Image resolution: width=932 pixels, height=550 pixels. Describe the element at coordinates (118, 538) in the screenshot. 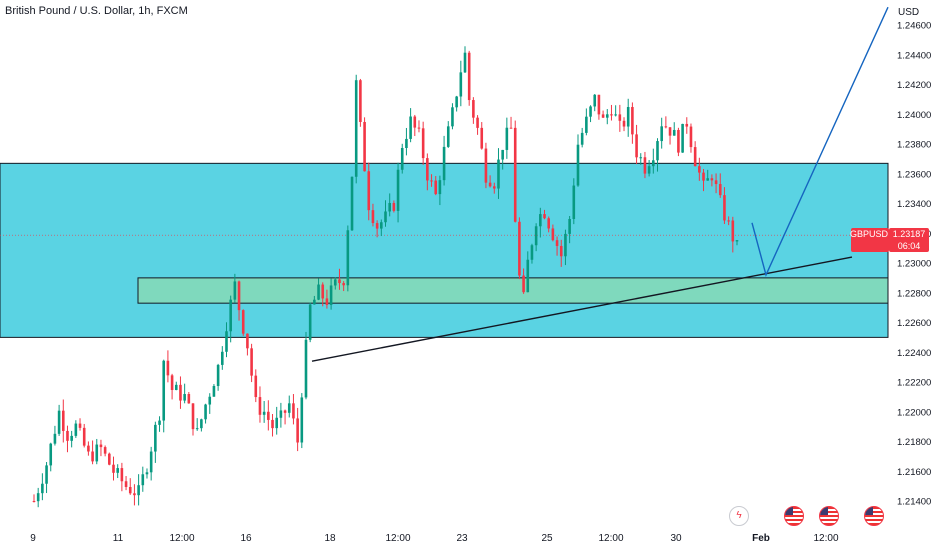

I see `x-tick-label: 11` at that location.